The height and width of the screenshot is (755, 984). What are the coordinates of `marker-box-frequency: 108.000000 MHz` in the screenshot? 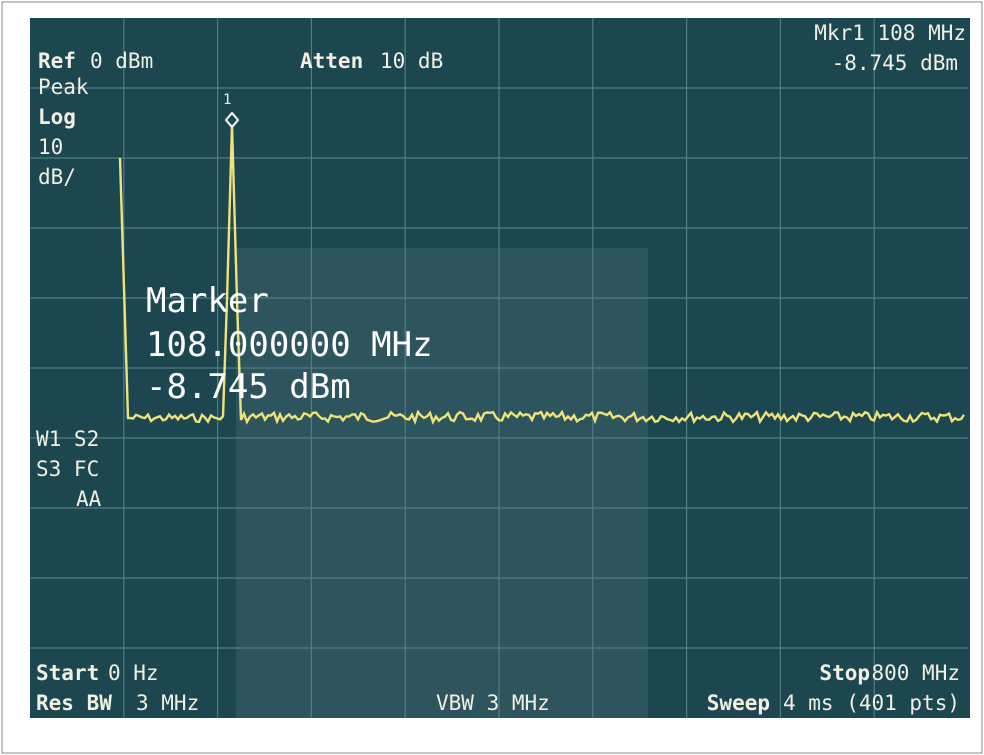 It's located at (289, 345).